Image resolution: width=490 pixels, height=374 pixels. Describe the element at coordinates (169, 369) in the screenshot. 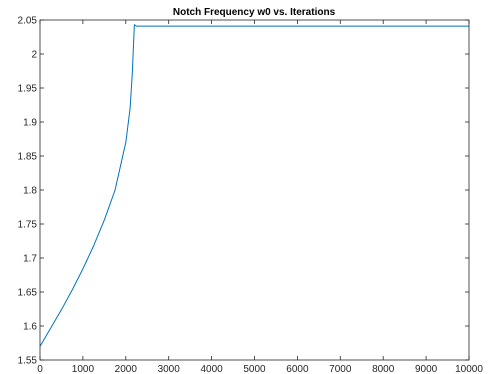

I see `x-tick-label: 3000` at that location.